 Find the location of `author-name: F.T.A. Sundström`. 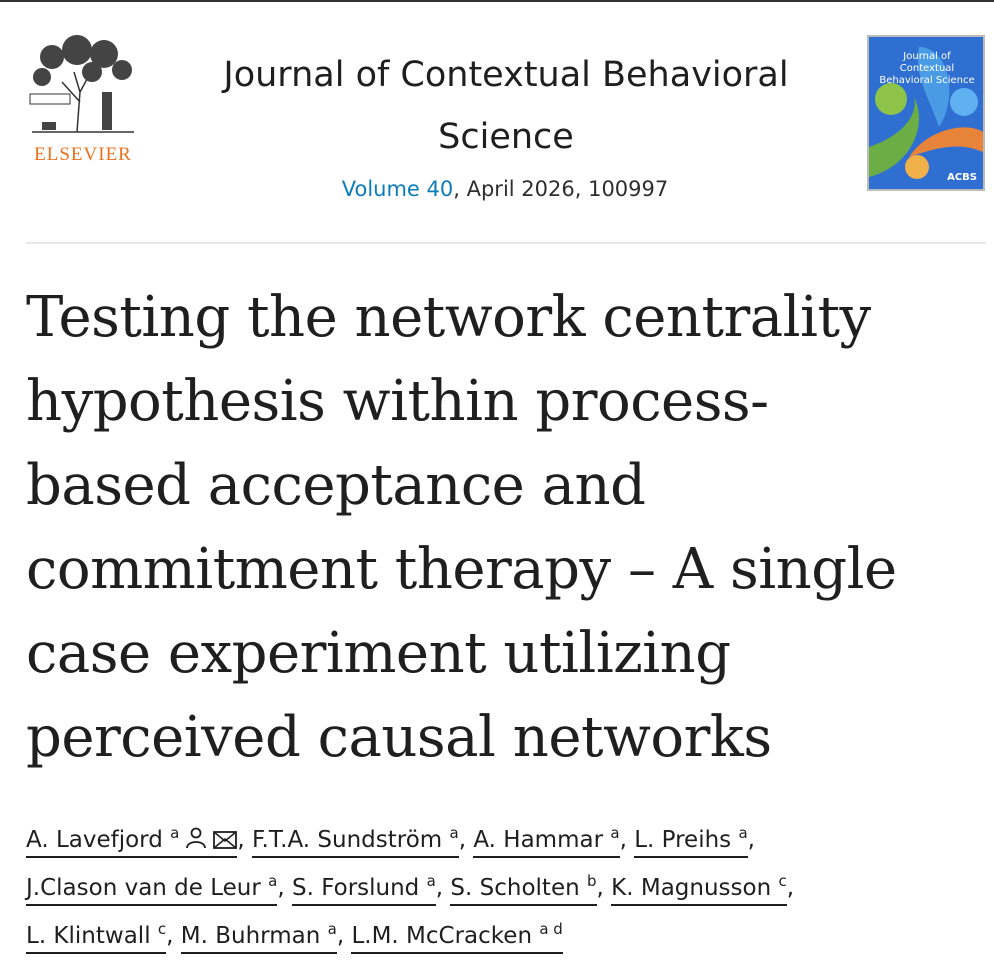

author-name: F.T.A. Sundström is located at coordinates (347, 840).